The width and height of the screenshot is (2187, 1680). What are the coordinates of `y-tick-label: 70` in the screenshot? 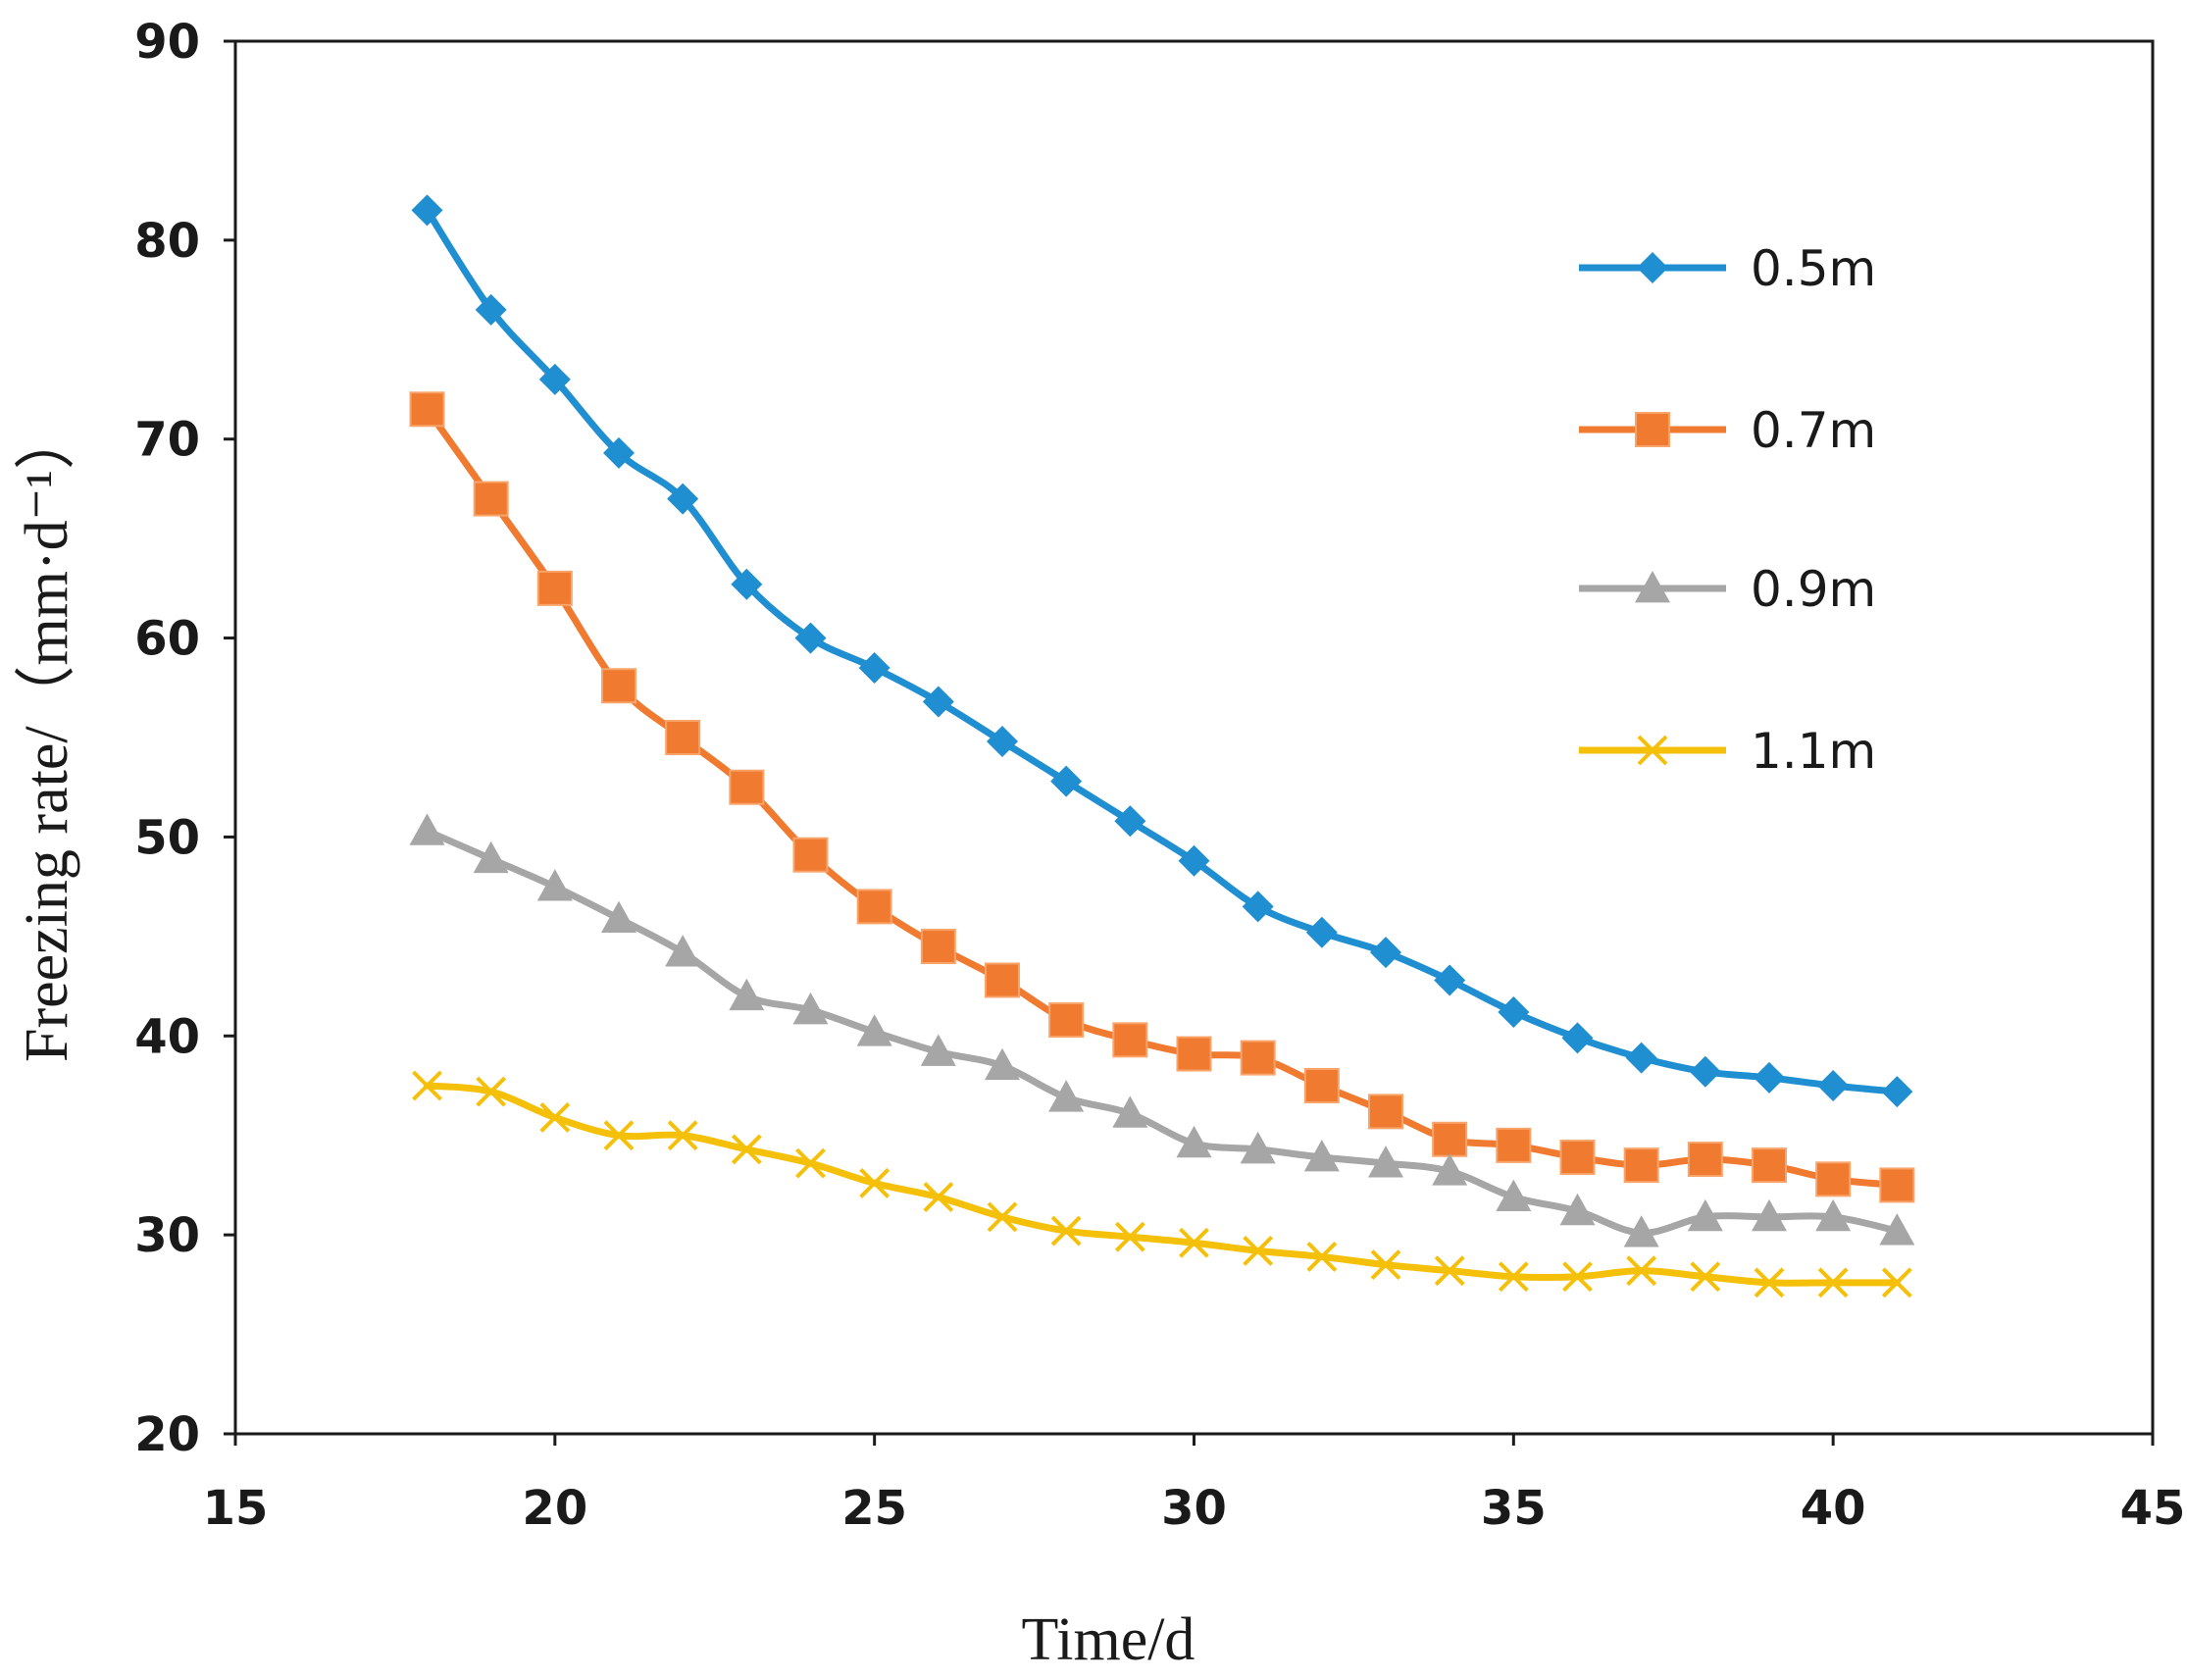 It's located at (167, 440).